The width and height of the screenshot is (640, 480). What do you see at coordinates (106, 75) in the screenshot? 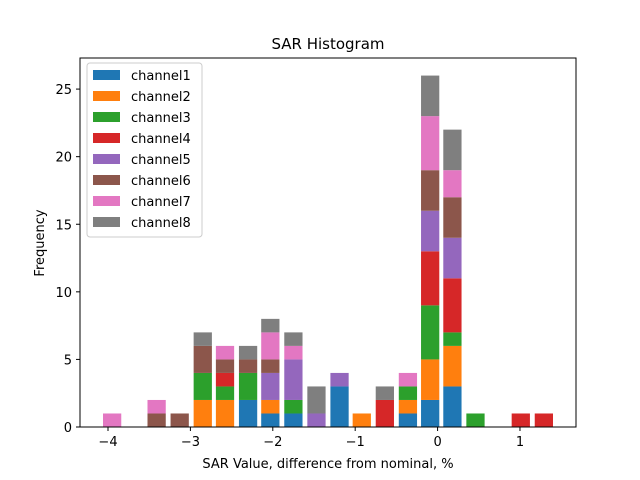
I see `legend-swatch-channel1` at bounding box center [106, 75].